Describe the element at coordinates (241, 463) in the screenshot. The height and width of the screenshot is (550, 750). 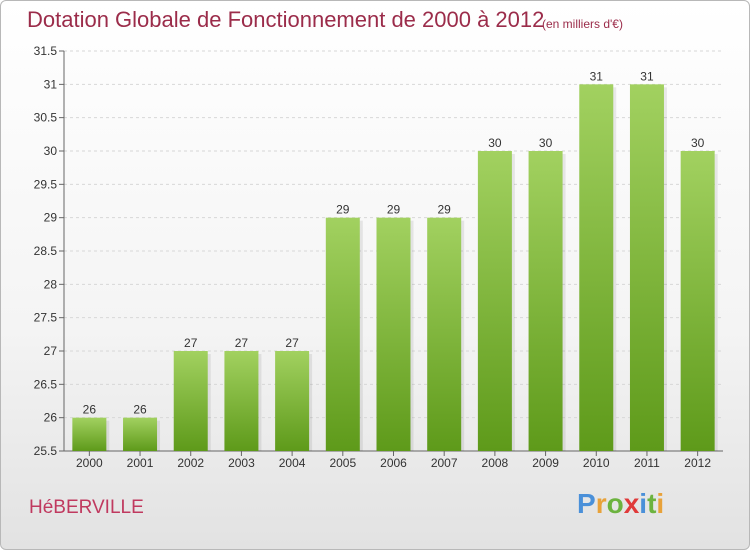
I see `x-tick-label: 2003` at that location.